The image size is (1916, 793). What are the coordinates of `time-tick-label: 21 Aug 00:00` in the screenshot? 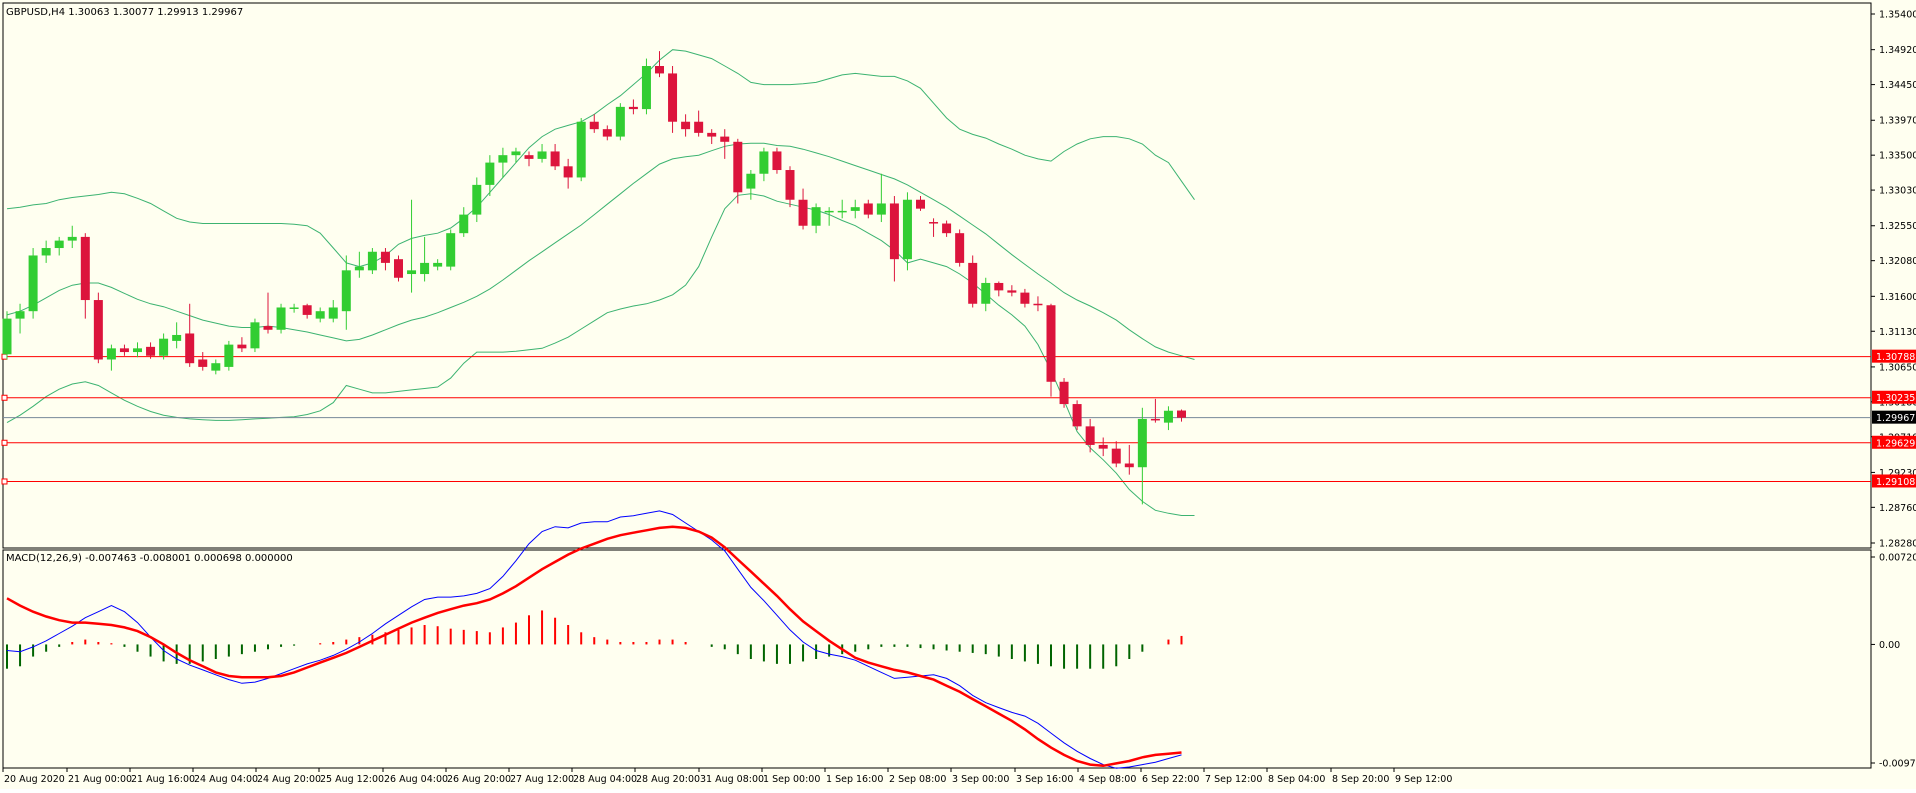 It's located at (100, 779).